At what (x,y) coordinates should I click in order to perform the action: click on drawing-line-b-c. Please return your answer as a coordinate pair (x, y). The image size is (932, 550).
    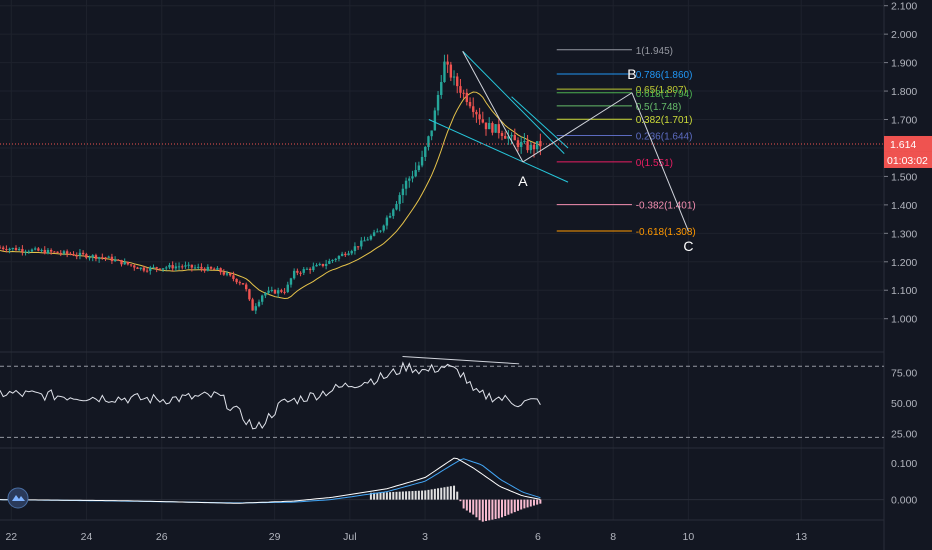
    Looking at the image, I should click on (660, 162).